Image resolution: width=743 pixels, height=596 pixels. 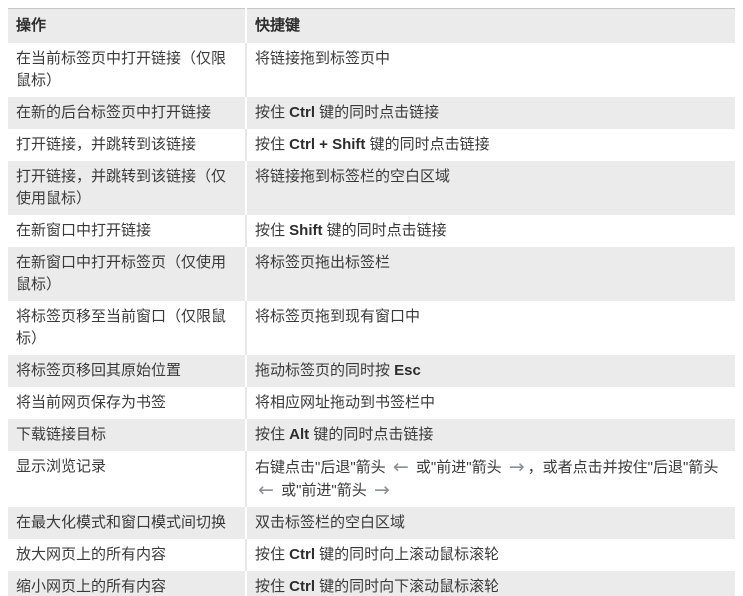 I want to click on table-header: 操作 快捷键, so click(x=371, y=25).